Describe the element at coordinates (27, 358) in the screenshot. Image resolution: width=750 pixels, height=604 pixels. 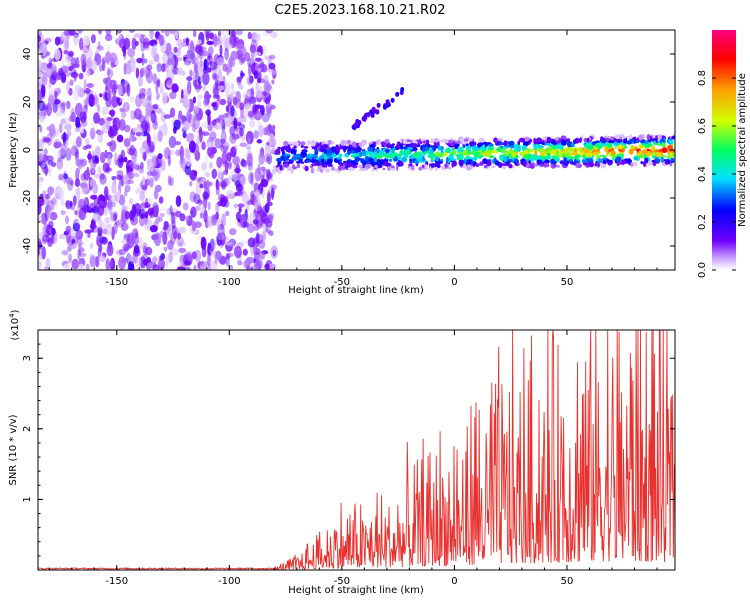
I see `y-tick-label: 3` at that location.